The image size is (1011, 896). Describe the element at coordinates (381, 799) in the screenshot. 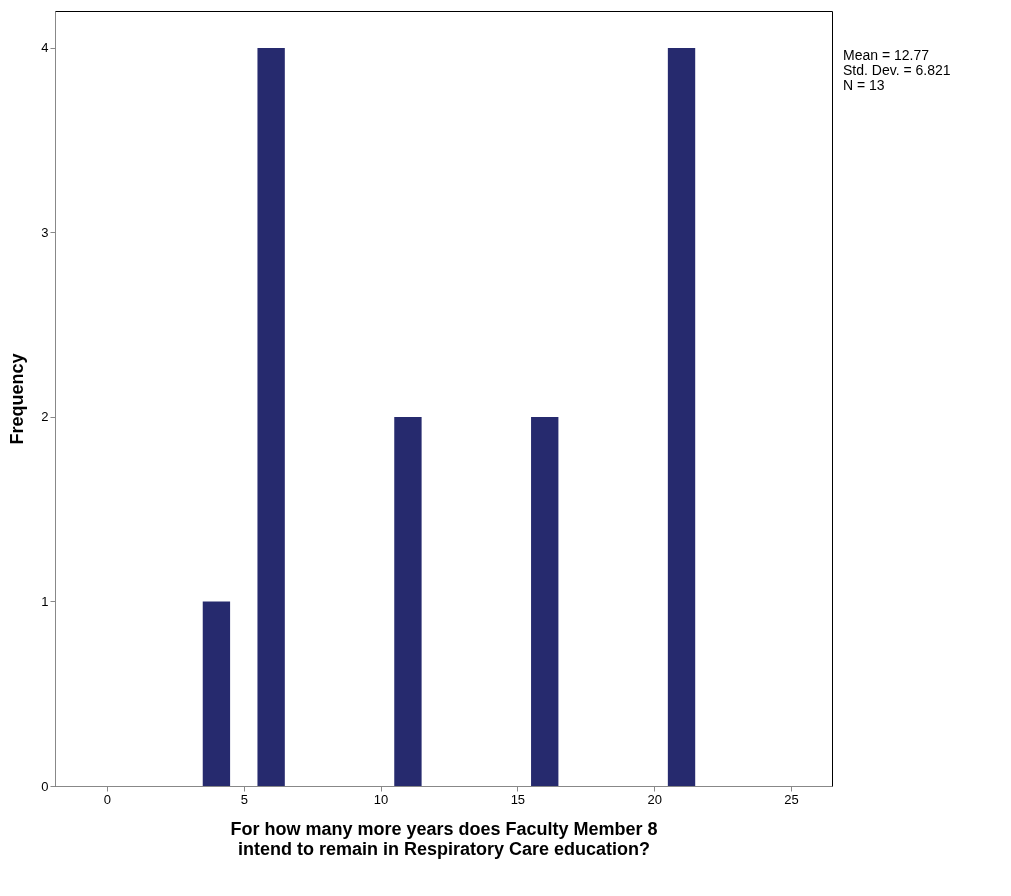

I see `x-tick-label: 10` at that location.